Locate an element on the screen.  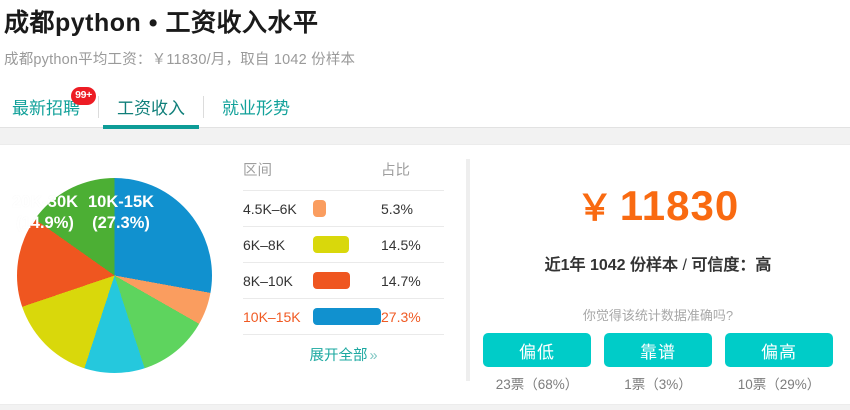
currency-symbol: ￥ is located at coordinates (595, 207).